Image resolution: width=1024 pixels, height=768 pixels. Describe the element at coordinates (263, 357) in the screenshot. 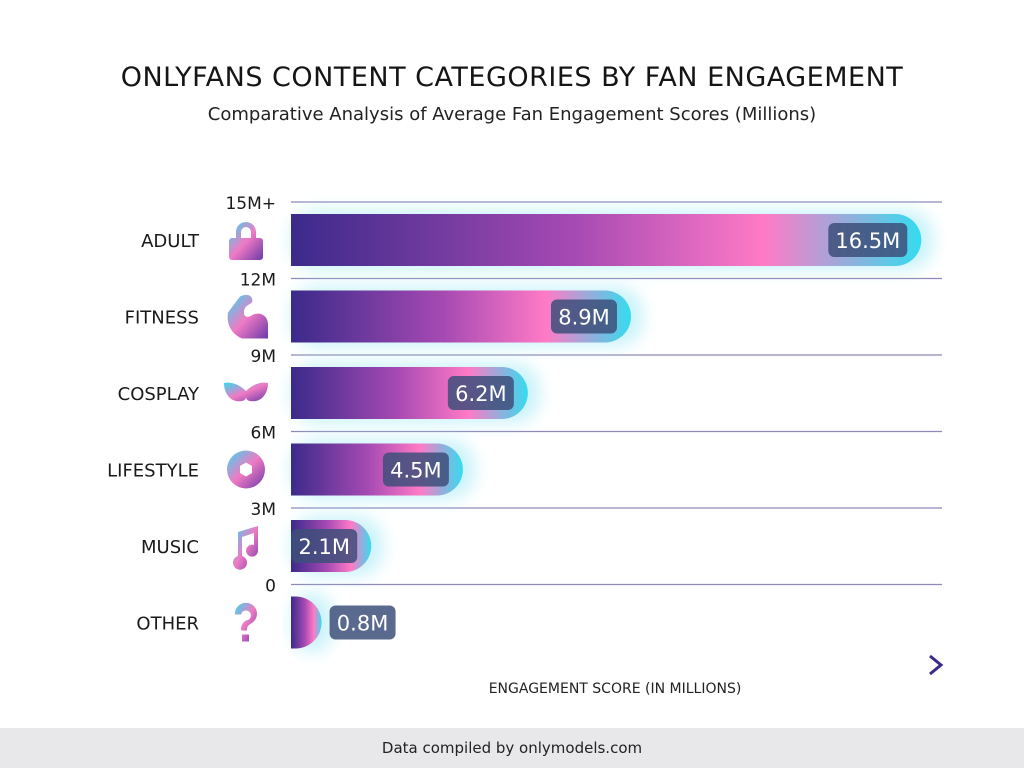

I see `tick-label: 9M` at that location.